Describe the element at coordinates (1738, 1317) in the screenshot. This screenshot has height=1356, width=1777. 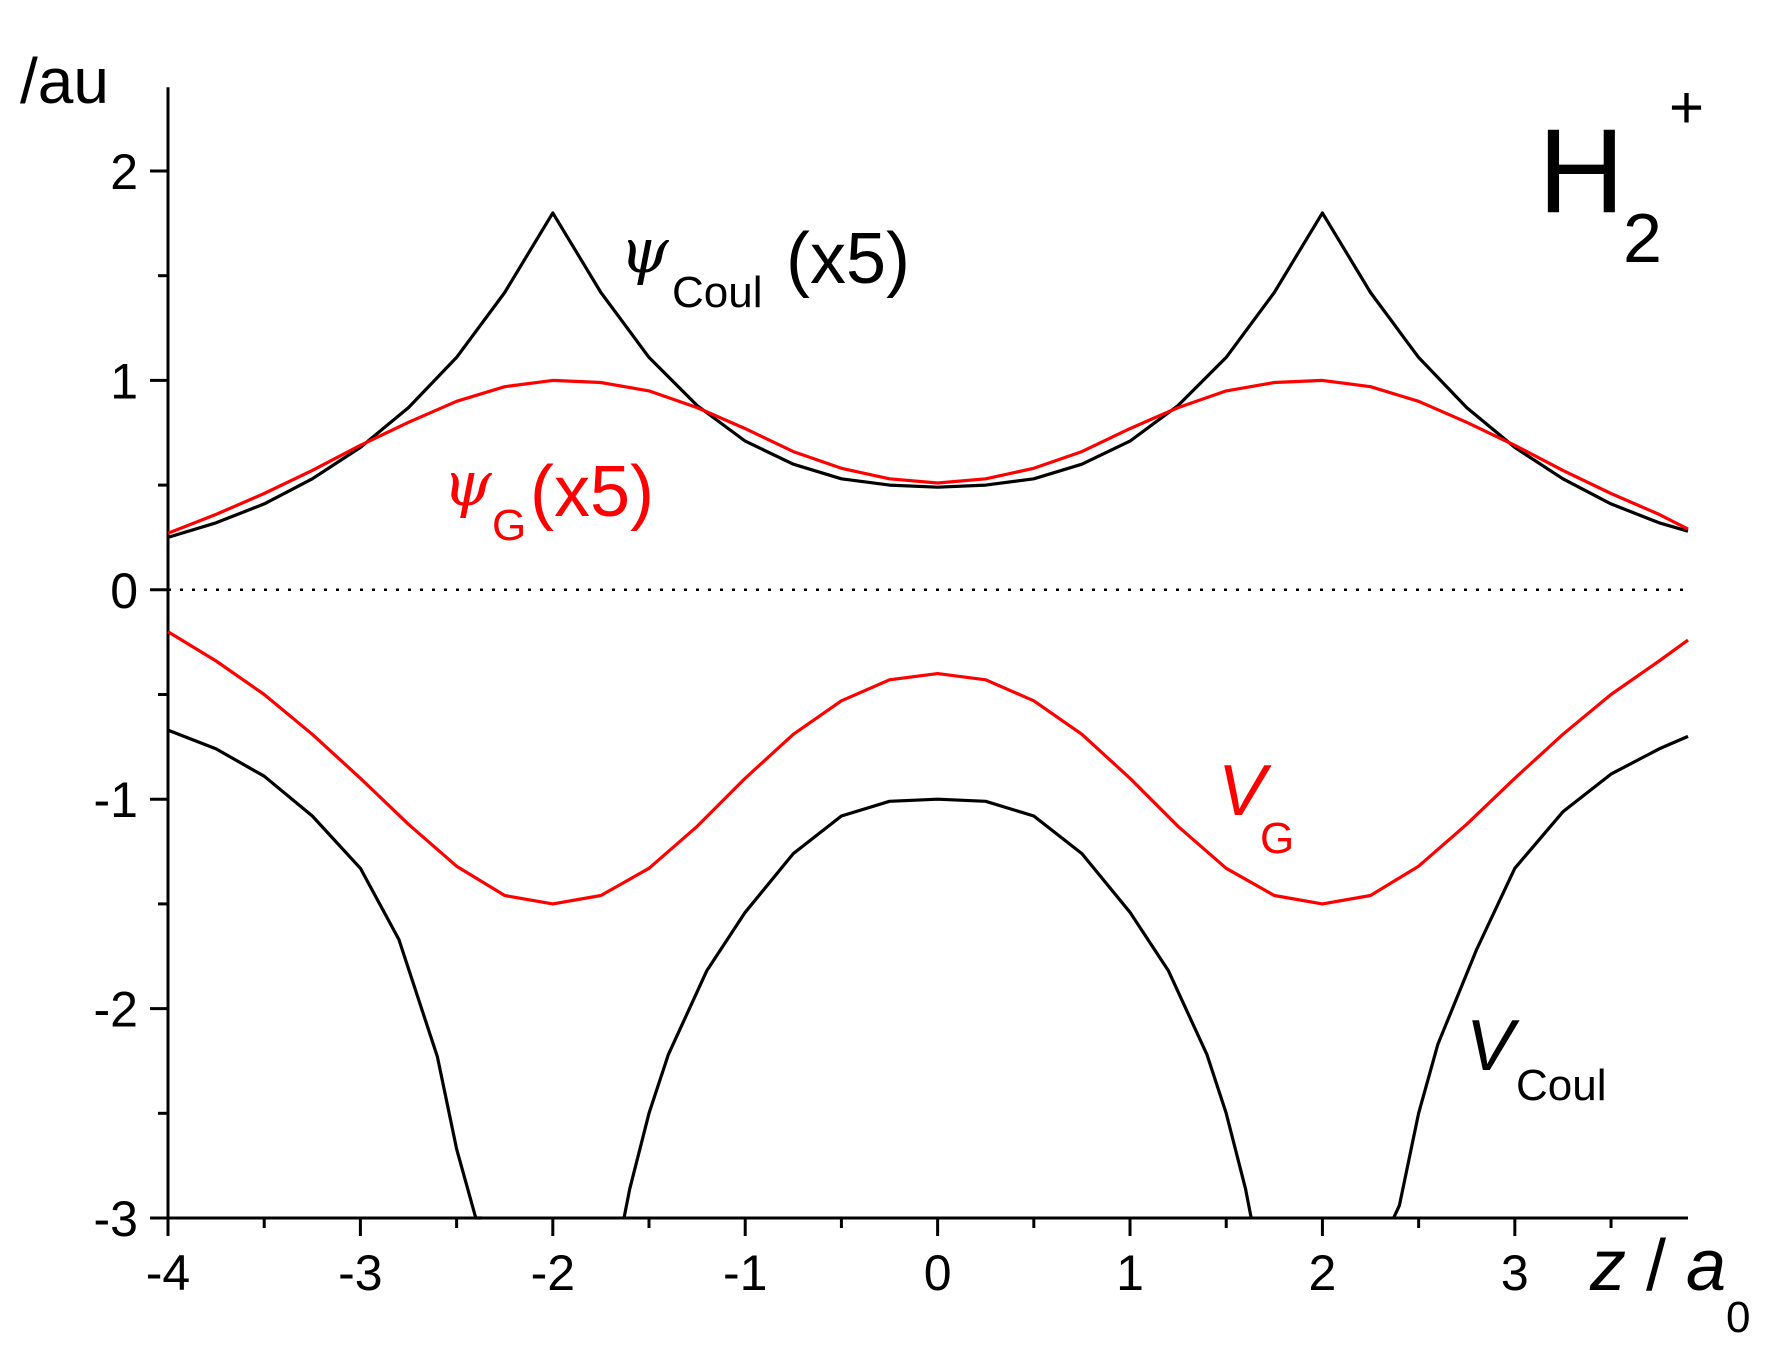
I see `x-axis-label-unit-sub: 0` at that location.